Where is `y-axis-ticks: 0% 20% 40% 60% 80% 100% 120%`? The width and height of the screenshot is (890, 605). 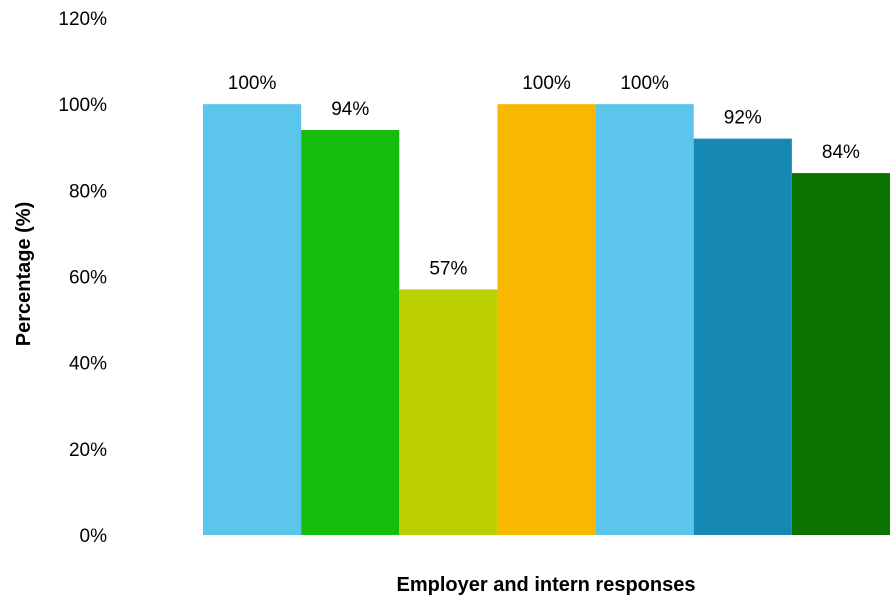
y-axis-ticks: 0% 20% 40% 60% 80% 100% 120% is located at coordinates (82, 278).